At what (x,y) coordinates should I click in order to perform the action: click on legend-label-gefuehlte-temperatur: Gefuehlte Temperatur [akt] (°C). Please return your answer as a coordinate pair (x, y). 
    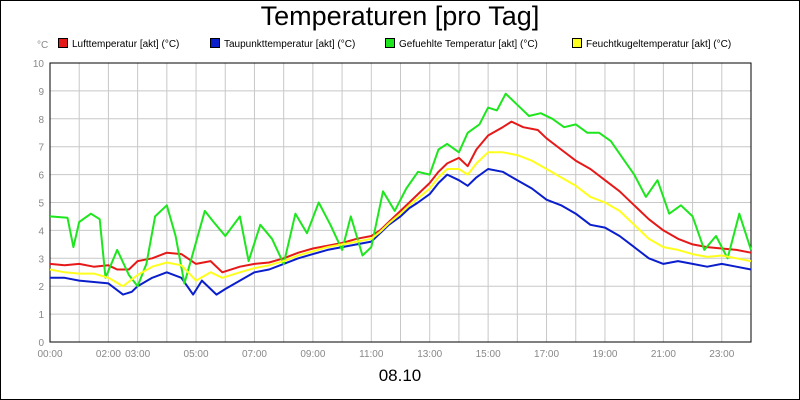
    Looking at the image, I should click on (468, 44).